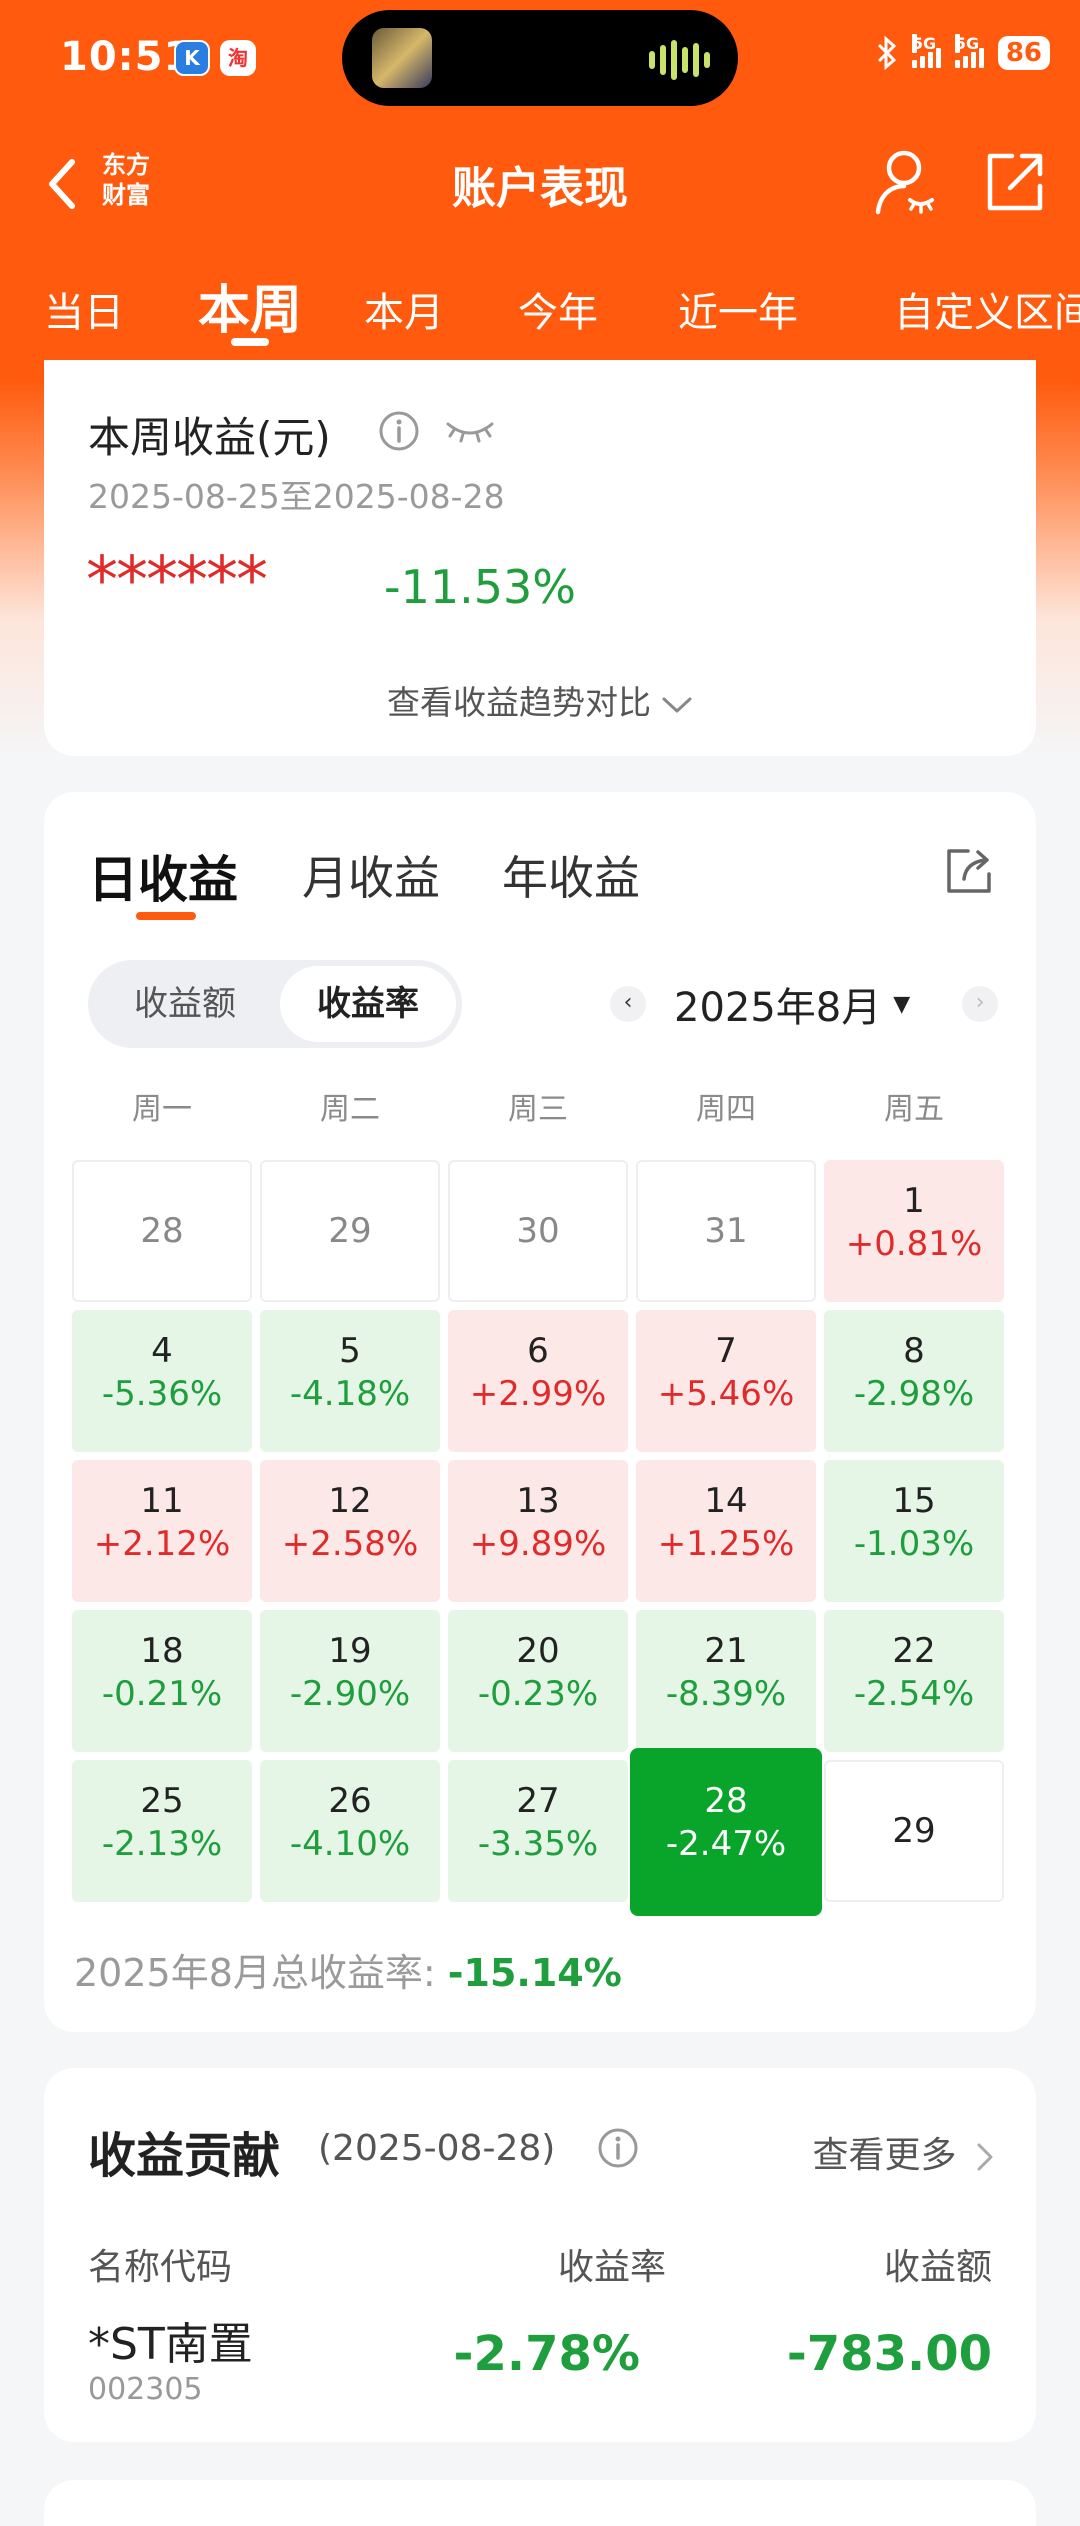 This screenshot has height=2526, width=1080. Describe the element at coordinates (170, 2344) in the screenshot. I see `stock-name: *ST南置` at that location.